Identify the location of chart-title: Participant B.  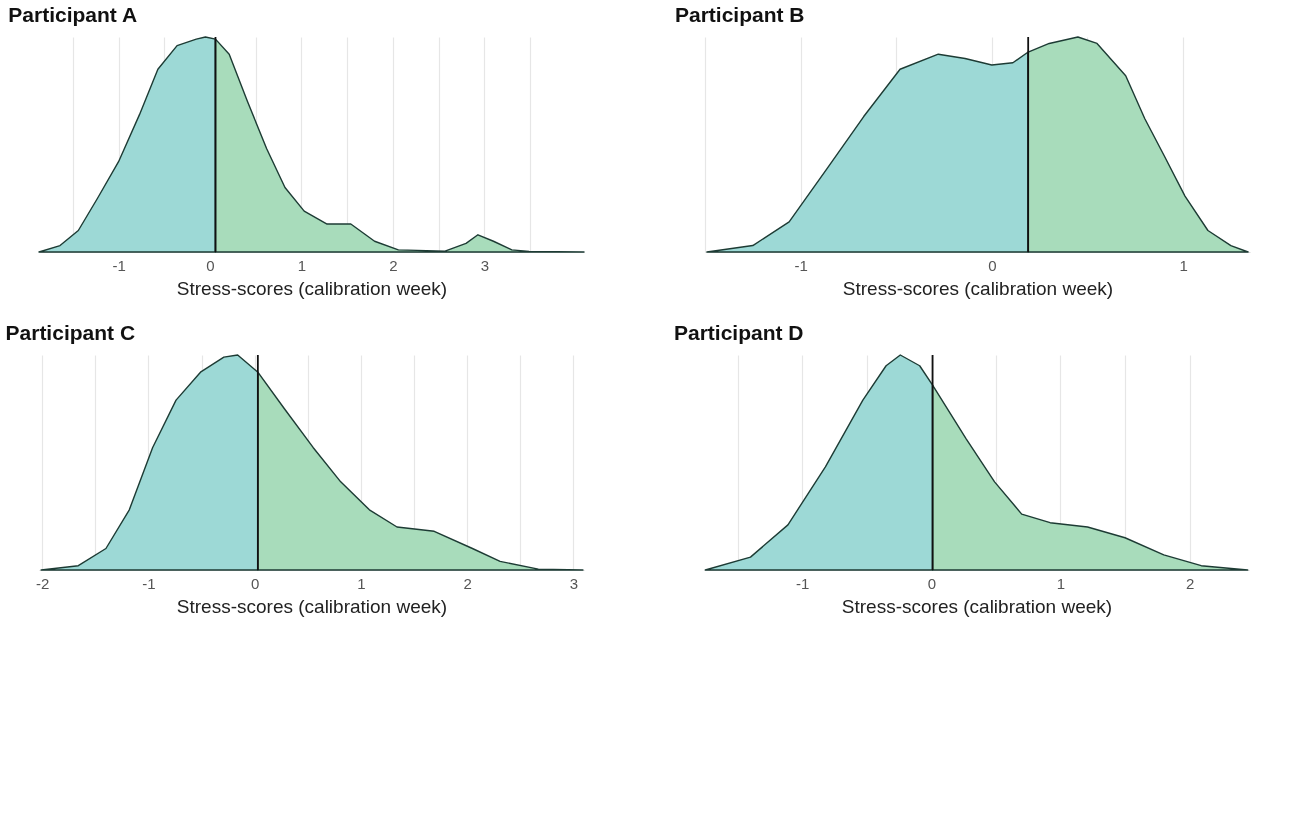
(740, 15).